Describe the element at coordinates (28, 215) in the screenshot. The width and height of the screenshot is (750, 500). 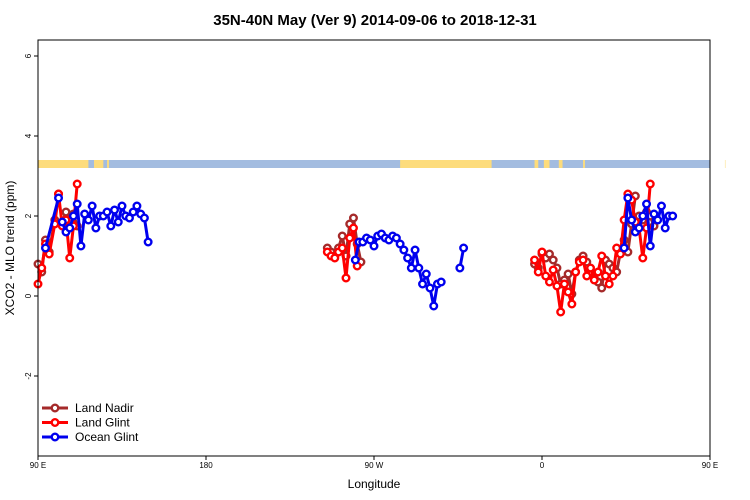
I see `y-tick-label: 2` at that location.